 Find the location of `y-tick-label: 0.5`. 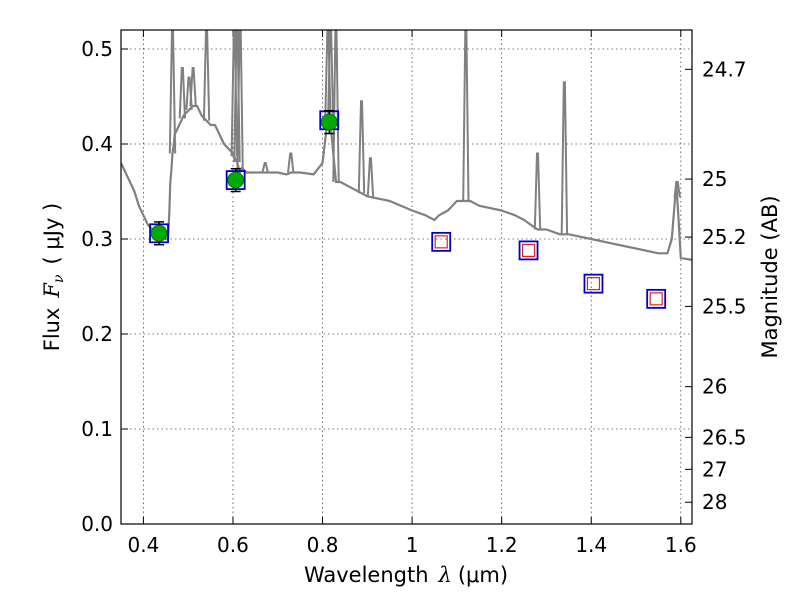

y-tick-label: 0.5 is located at coordinates (97, 49).